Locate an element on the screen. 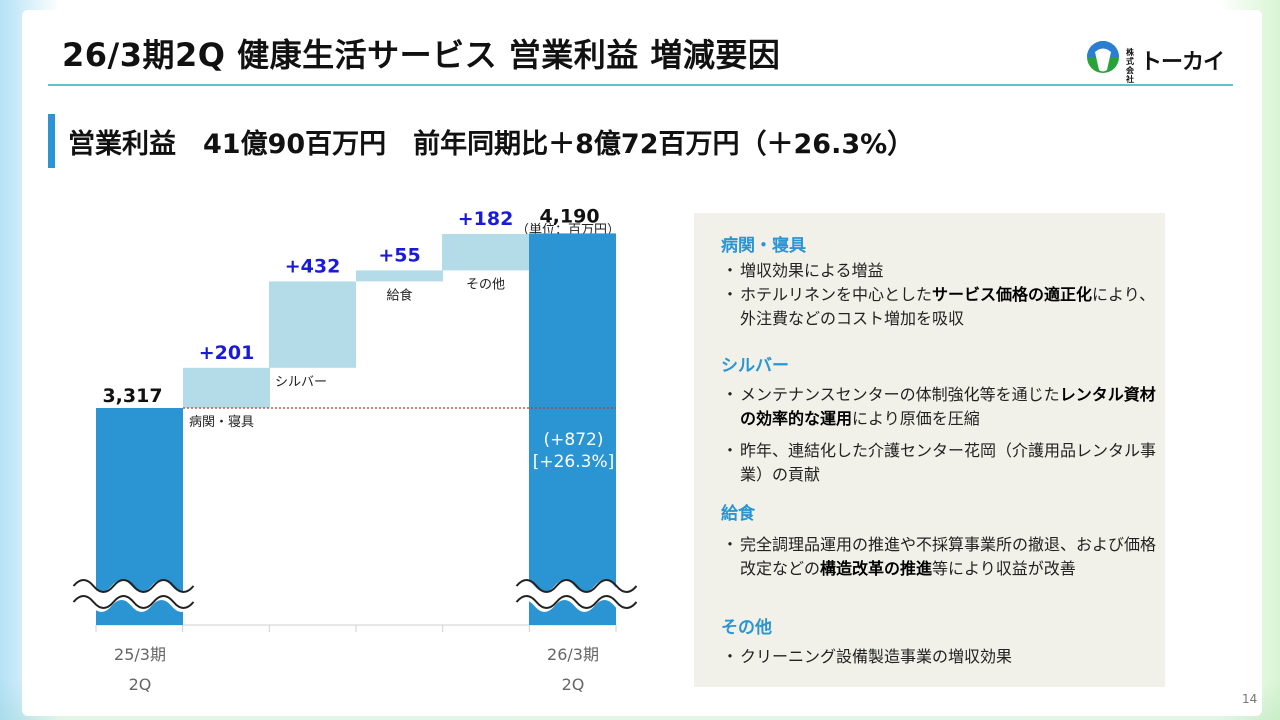  factor-item: ・クリーニング設備製造事業の増収効果 is located at coordinates (942, 657).